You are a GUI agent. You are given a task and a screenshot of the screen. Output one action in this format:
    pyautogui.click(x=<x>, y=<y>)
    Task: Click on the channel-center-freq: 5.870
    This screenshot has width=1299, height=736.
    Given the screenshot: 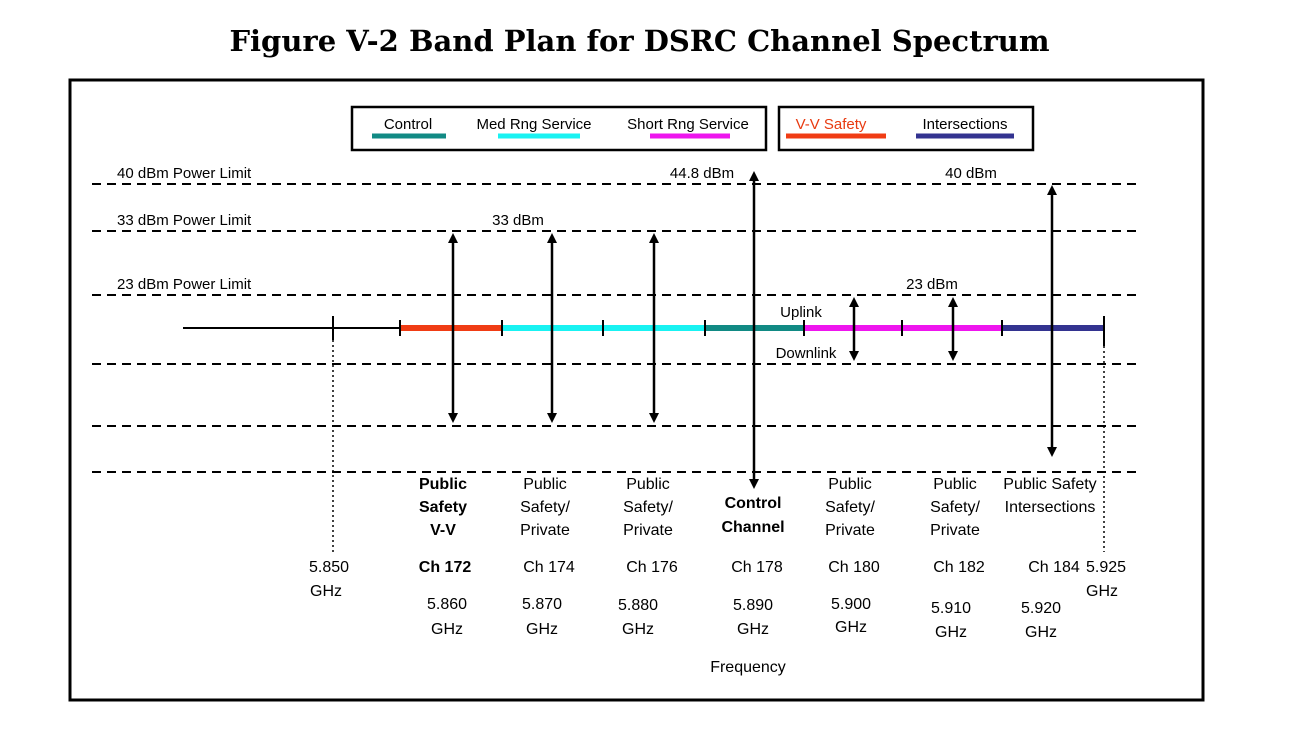 What is the action you would take?
    pyautogui.click(x=542, y=604)
    